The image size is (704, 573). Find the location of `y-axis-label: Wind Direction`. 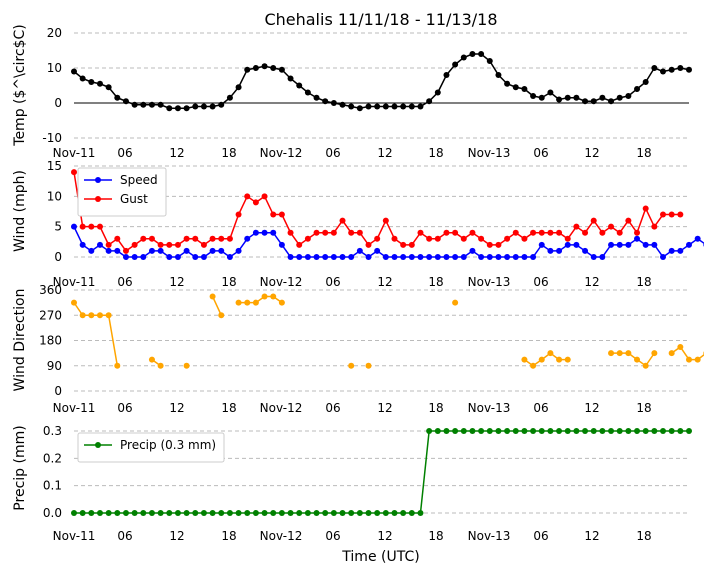

y-axis-label: Wind Direction is located at coordinates (20, 340).